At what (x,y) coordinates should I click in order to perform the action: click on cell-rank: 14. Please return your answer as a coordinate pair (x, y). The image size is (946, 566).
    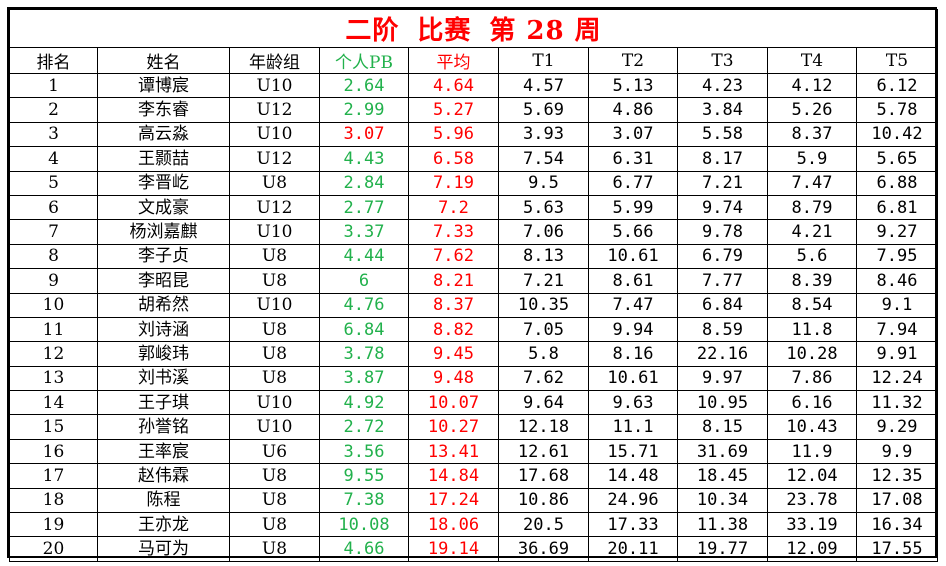
    Looking at the image, I should click on (53, 403).